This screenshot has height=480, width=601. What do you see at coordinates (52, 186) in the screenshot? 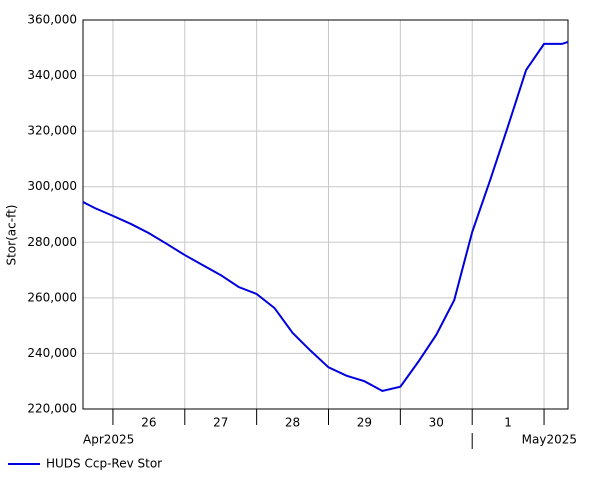
I see `y-tick-label: 300,000` at bounding box center [52, 186].